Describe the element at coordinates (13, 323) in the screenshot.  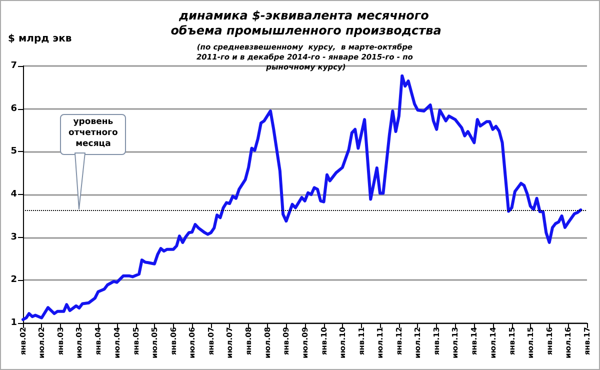
I see `y-tick-label: 1` at that location.